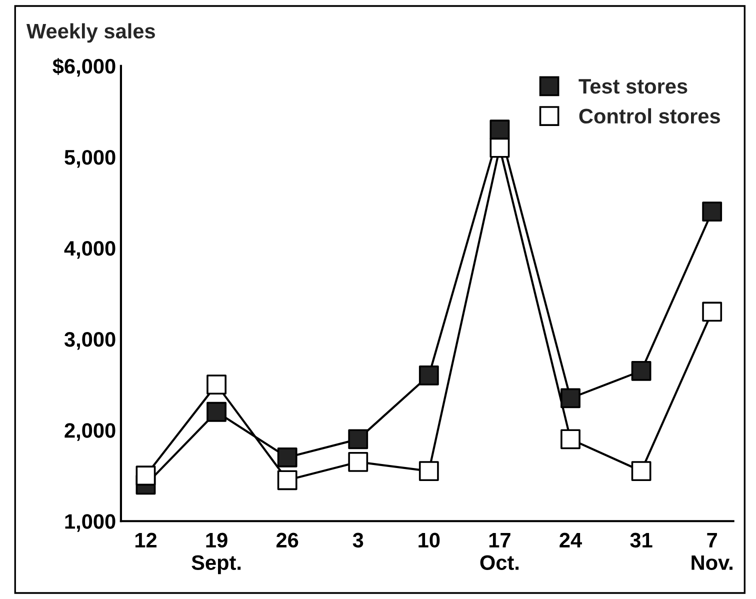  I want to click on chart-title: Weekly sales, so click(90, 33).